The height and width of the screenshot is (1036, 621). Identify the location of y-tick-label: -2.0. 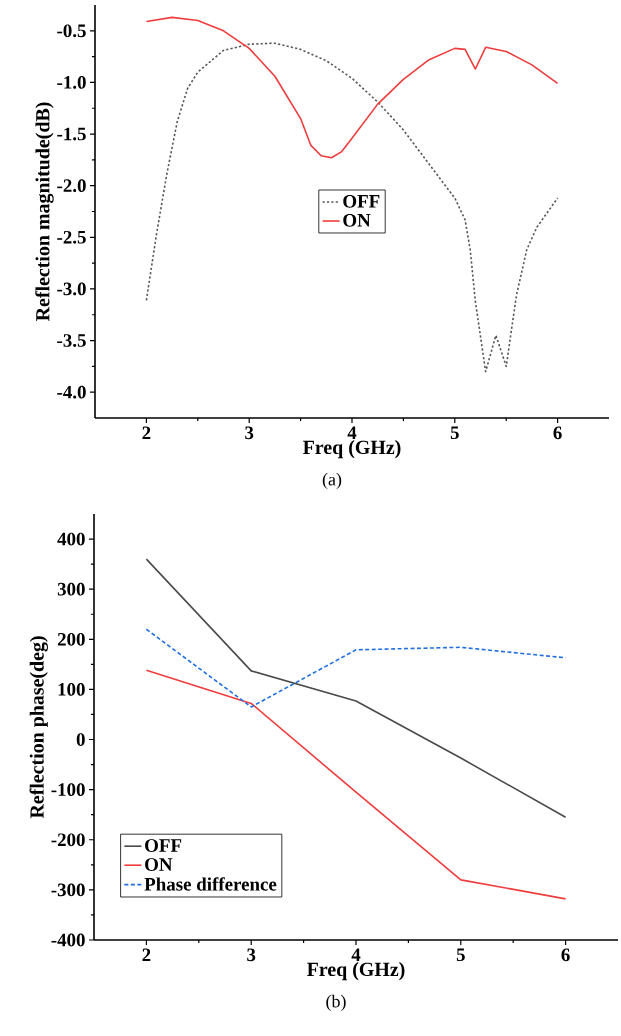
(71, 186).